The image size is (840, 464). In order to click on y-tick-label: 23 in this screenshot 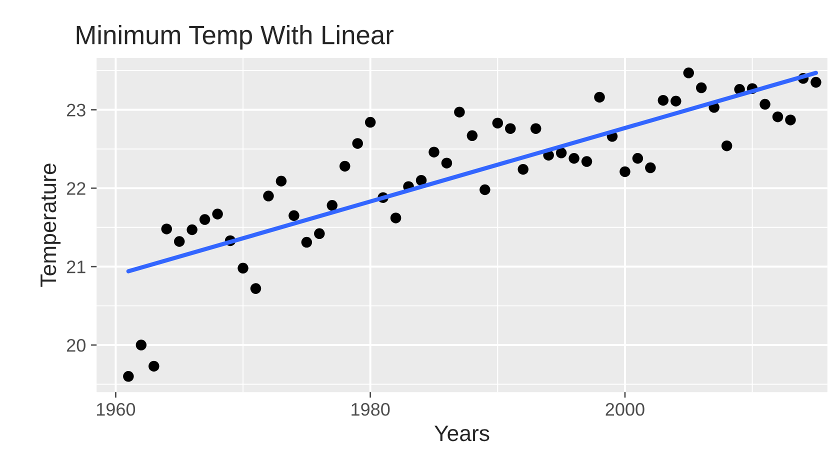, I will do `click(76, 110)`.